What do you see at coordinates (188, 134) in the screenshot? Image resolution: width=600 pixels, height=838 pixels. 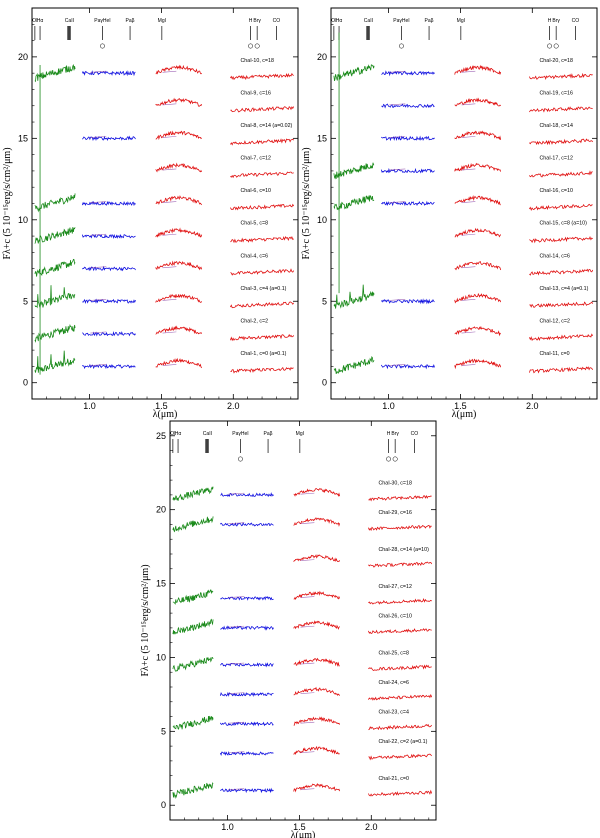 I see `spectrum-8: ChaI-8, c=14 (a=0.02)` at bounding box center [188, 134].